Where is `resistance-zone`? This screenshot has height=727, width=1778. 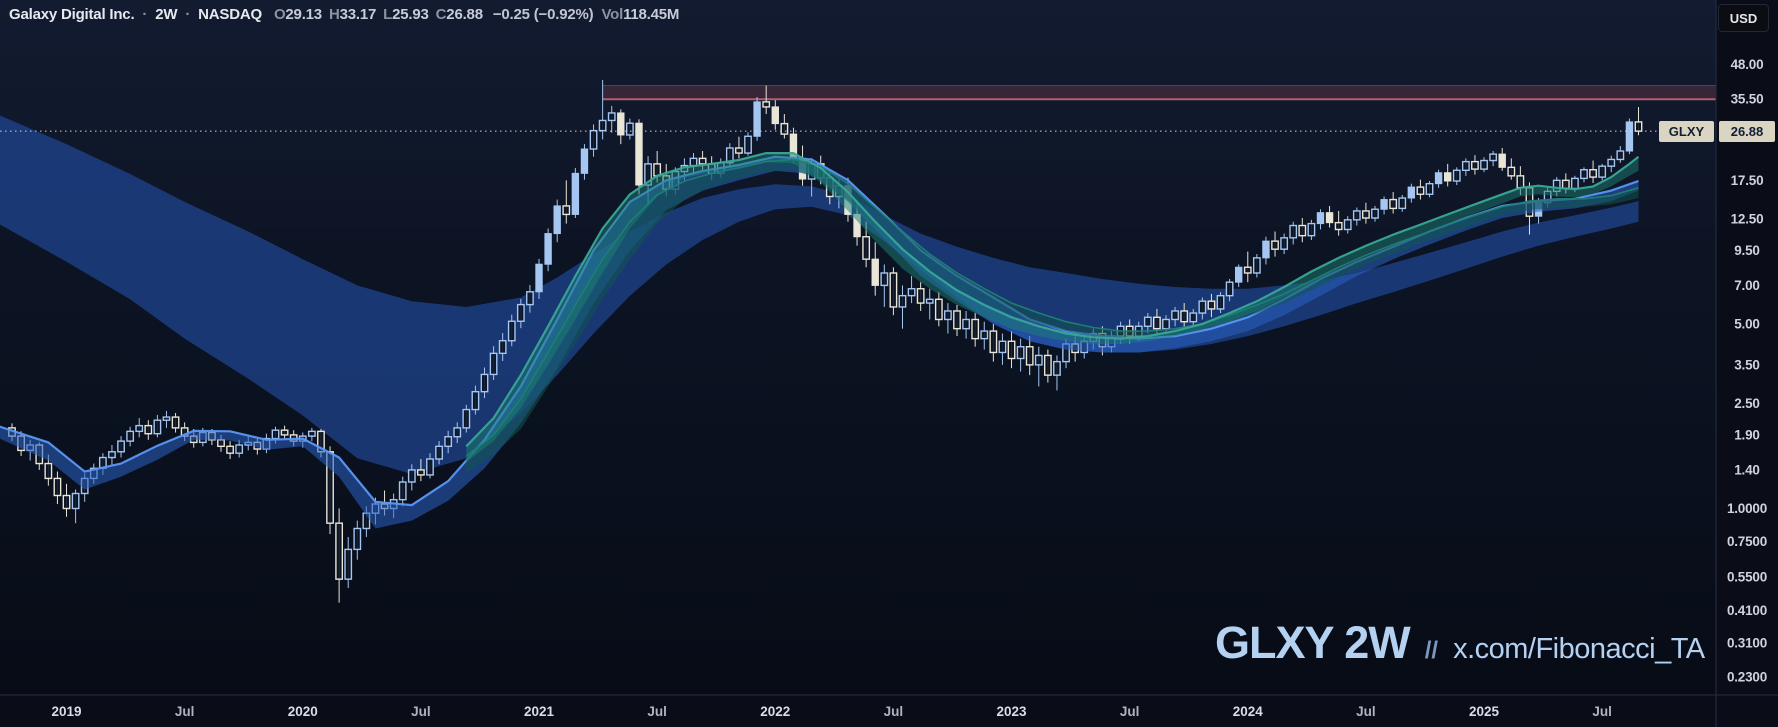 resistance-zone is located at coordinates (1159, 92).